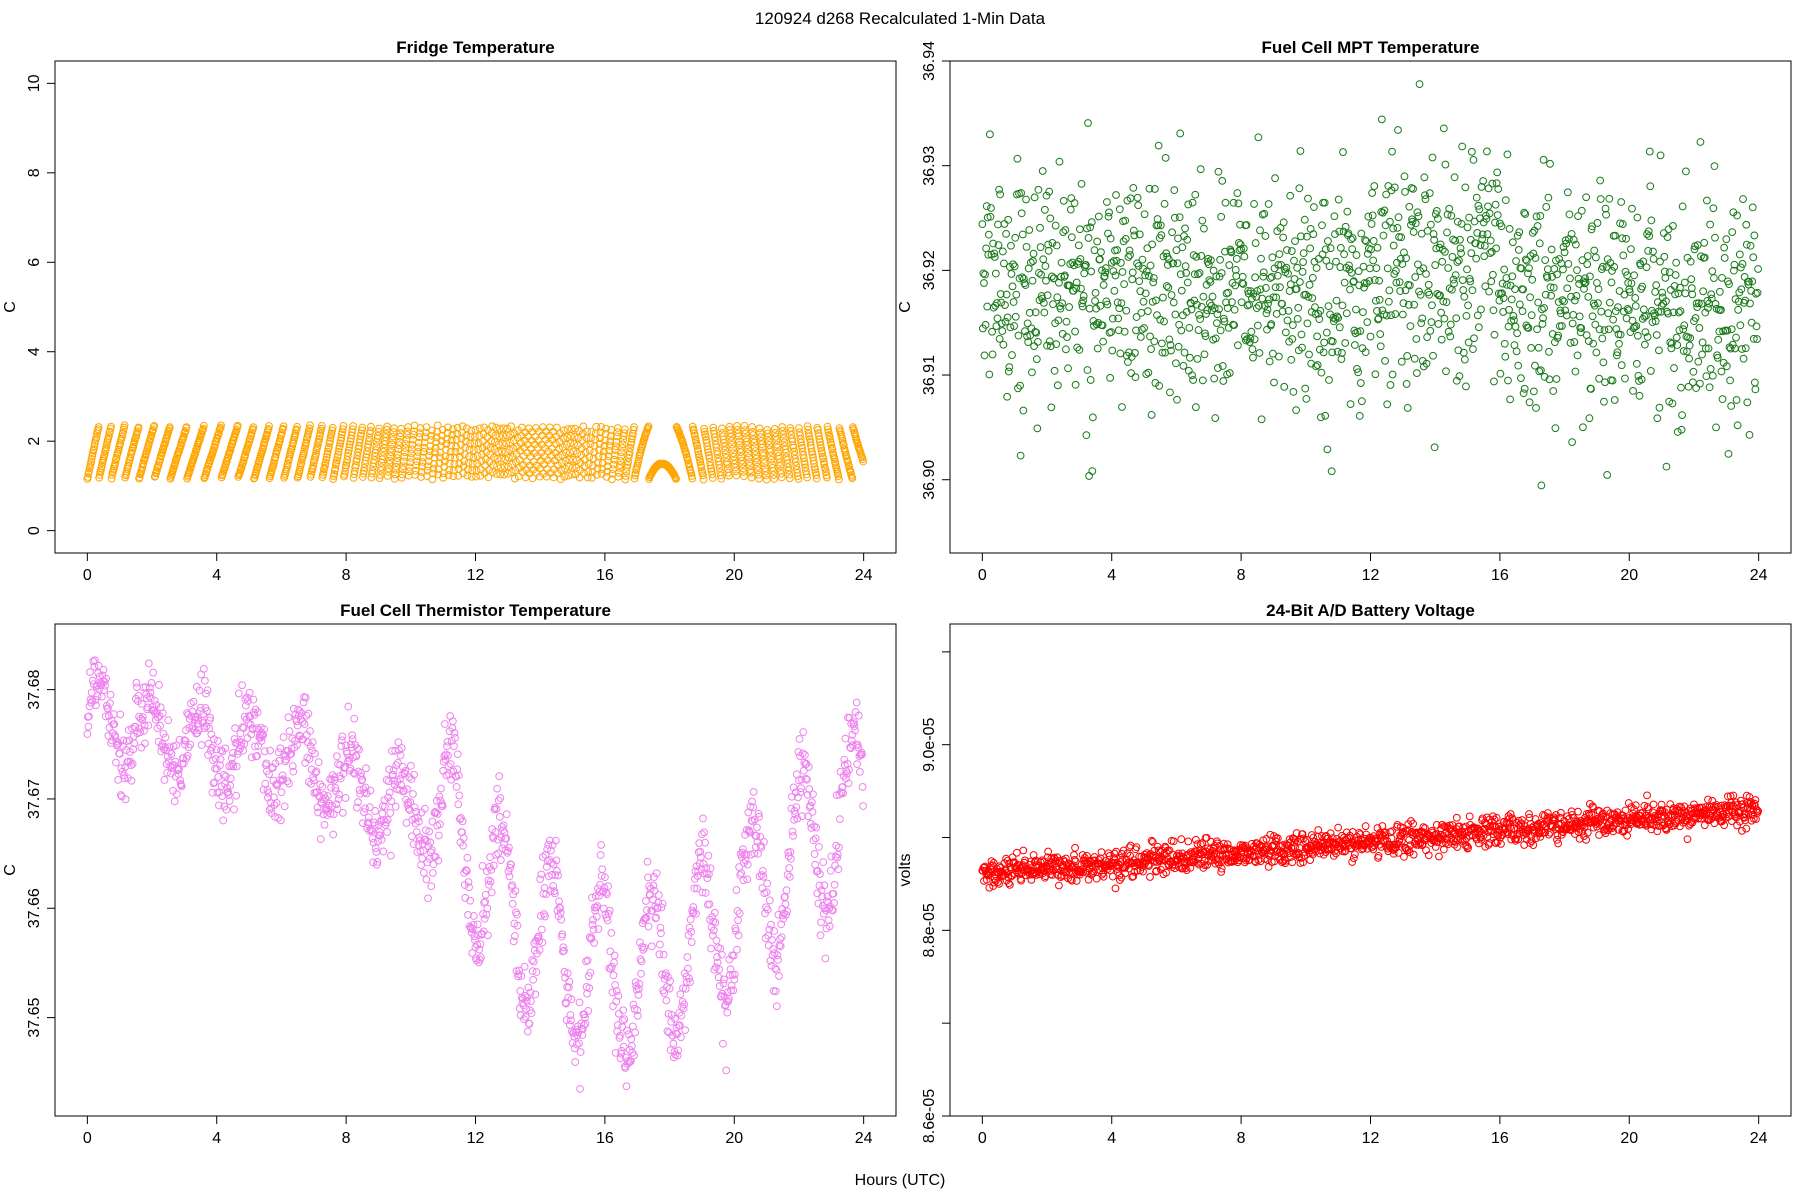 Image resolution: width=1800 pixels, height=1200 pixels. What do you see at coordinates (1629, 575) in the screenshot?
I see `x-tick-label: 20` at bounding box center [1629, 575].